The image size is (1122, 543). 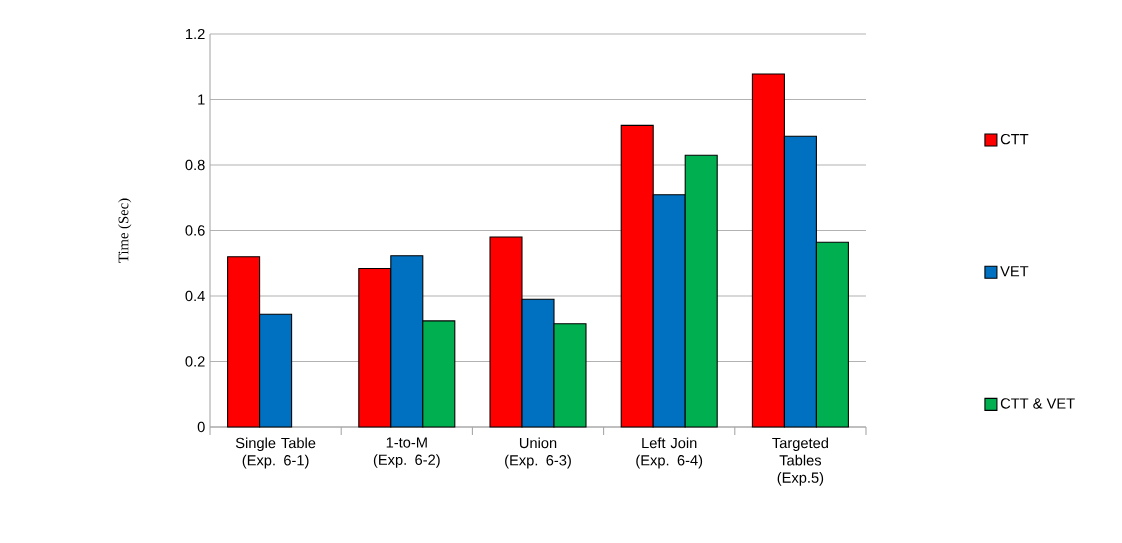 What do you see at coordinates (800, 461) in the screenshot?
I see `x-tick-label: Targeted Tables (Exp.5)` at bounding box center [800, 461].